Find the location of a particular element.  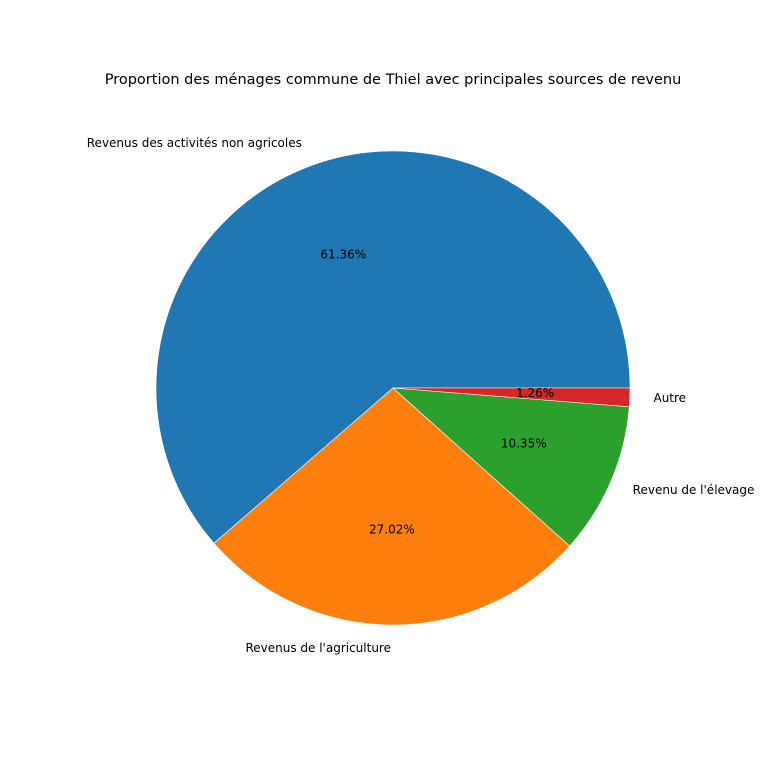

pct-label-autre: 1.26% is located at coordinates (535, 393).